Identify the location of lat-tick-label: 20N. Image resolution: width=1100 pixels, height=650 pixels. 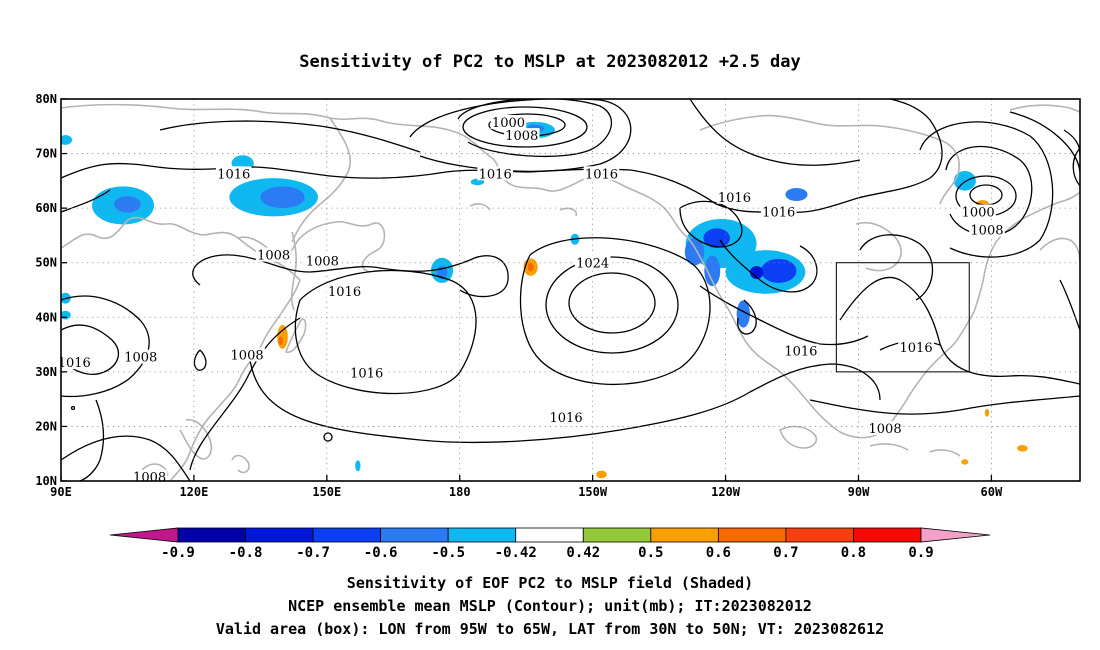
(46, 426).